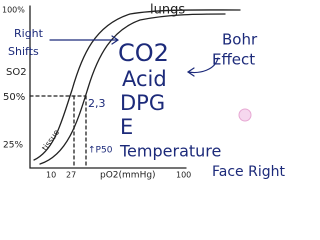  I want to click on factor: Acid, so click(144, 79).